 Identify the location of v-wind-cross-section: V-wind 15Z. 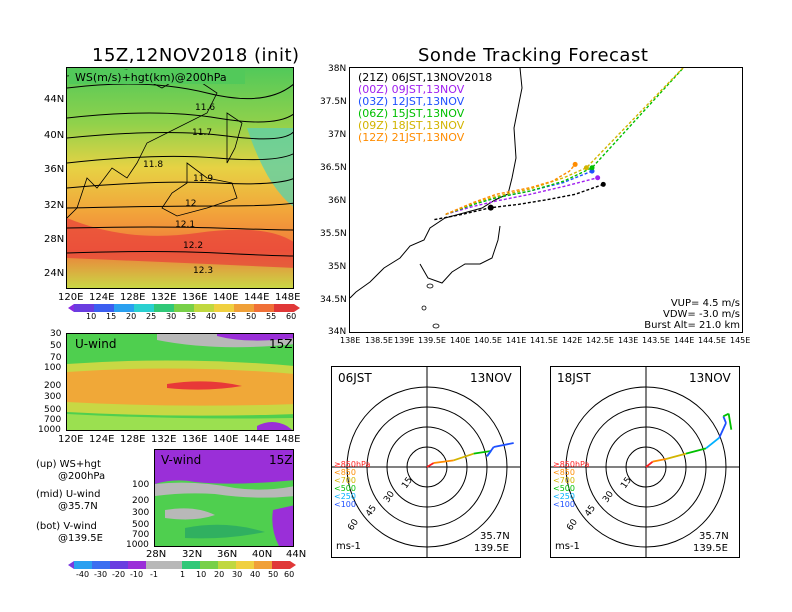
(224, 498).